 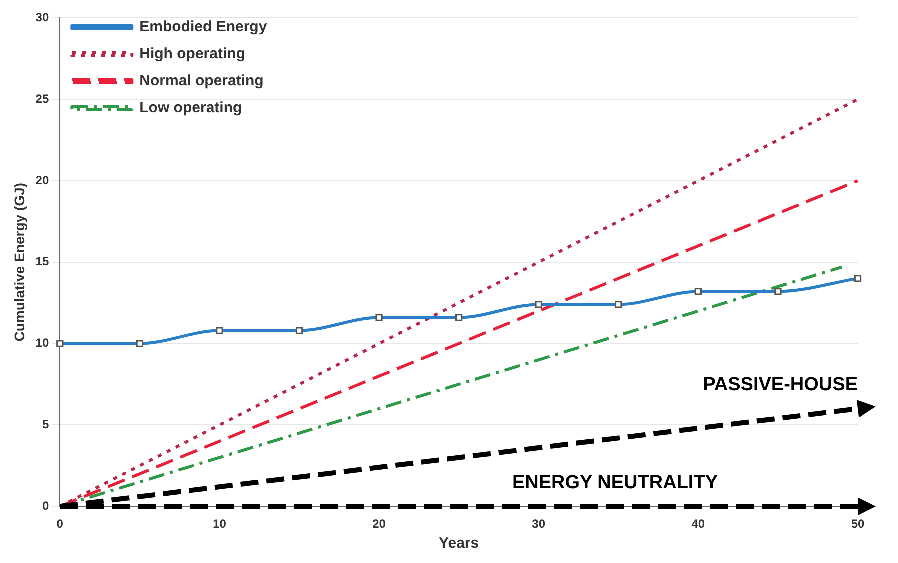 What do you see at coordinates (204, 27) in the screenshot?
I see `legend-label: Embodied Energy` at bounding box center [204, 27].